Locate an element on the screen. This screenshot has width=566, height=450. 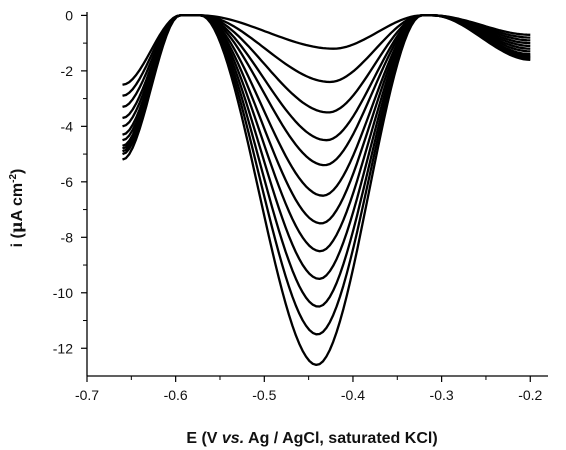
y-tick-label: 0 is located at coordinates (69, 15).